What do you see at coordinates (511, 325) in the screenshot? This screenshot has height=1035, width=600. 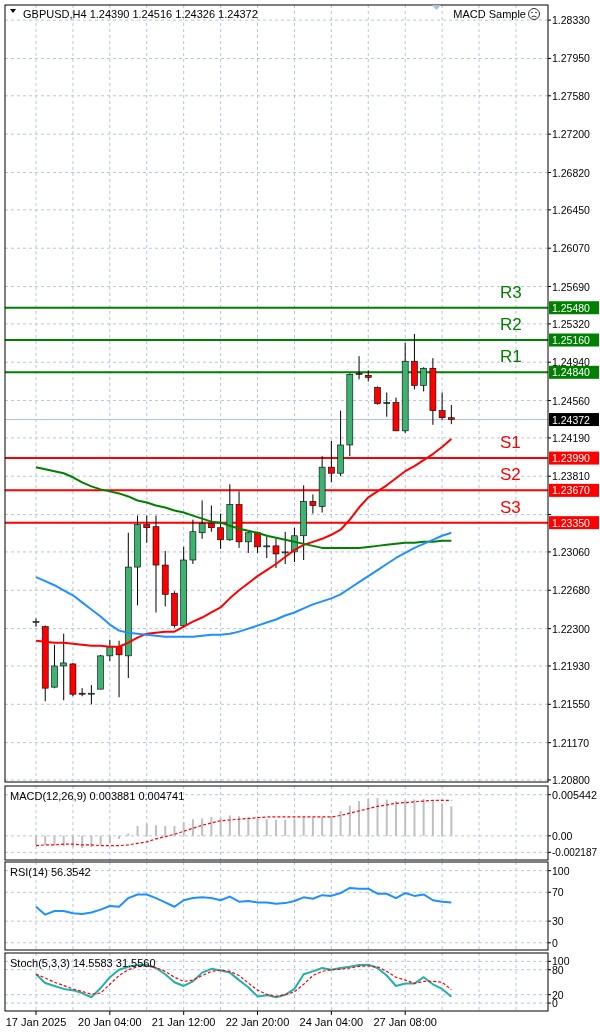 I see `annotation: R2` at bounding box center [511, 325].